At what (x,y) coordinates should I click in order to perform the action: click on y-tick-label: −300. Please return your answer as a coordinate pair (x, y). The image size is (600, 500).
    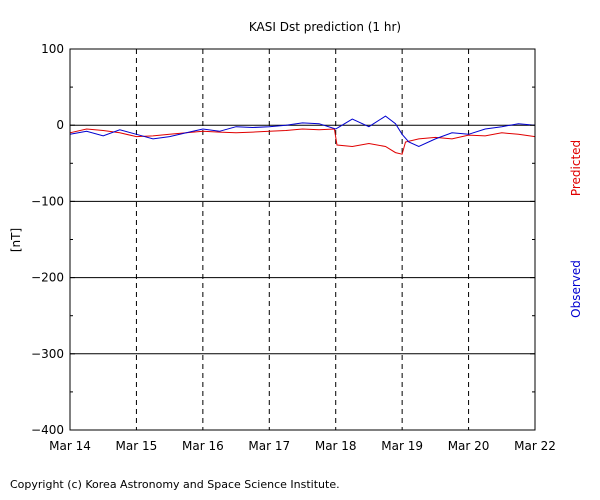
    Looking at the image, I should click on (47, 354).